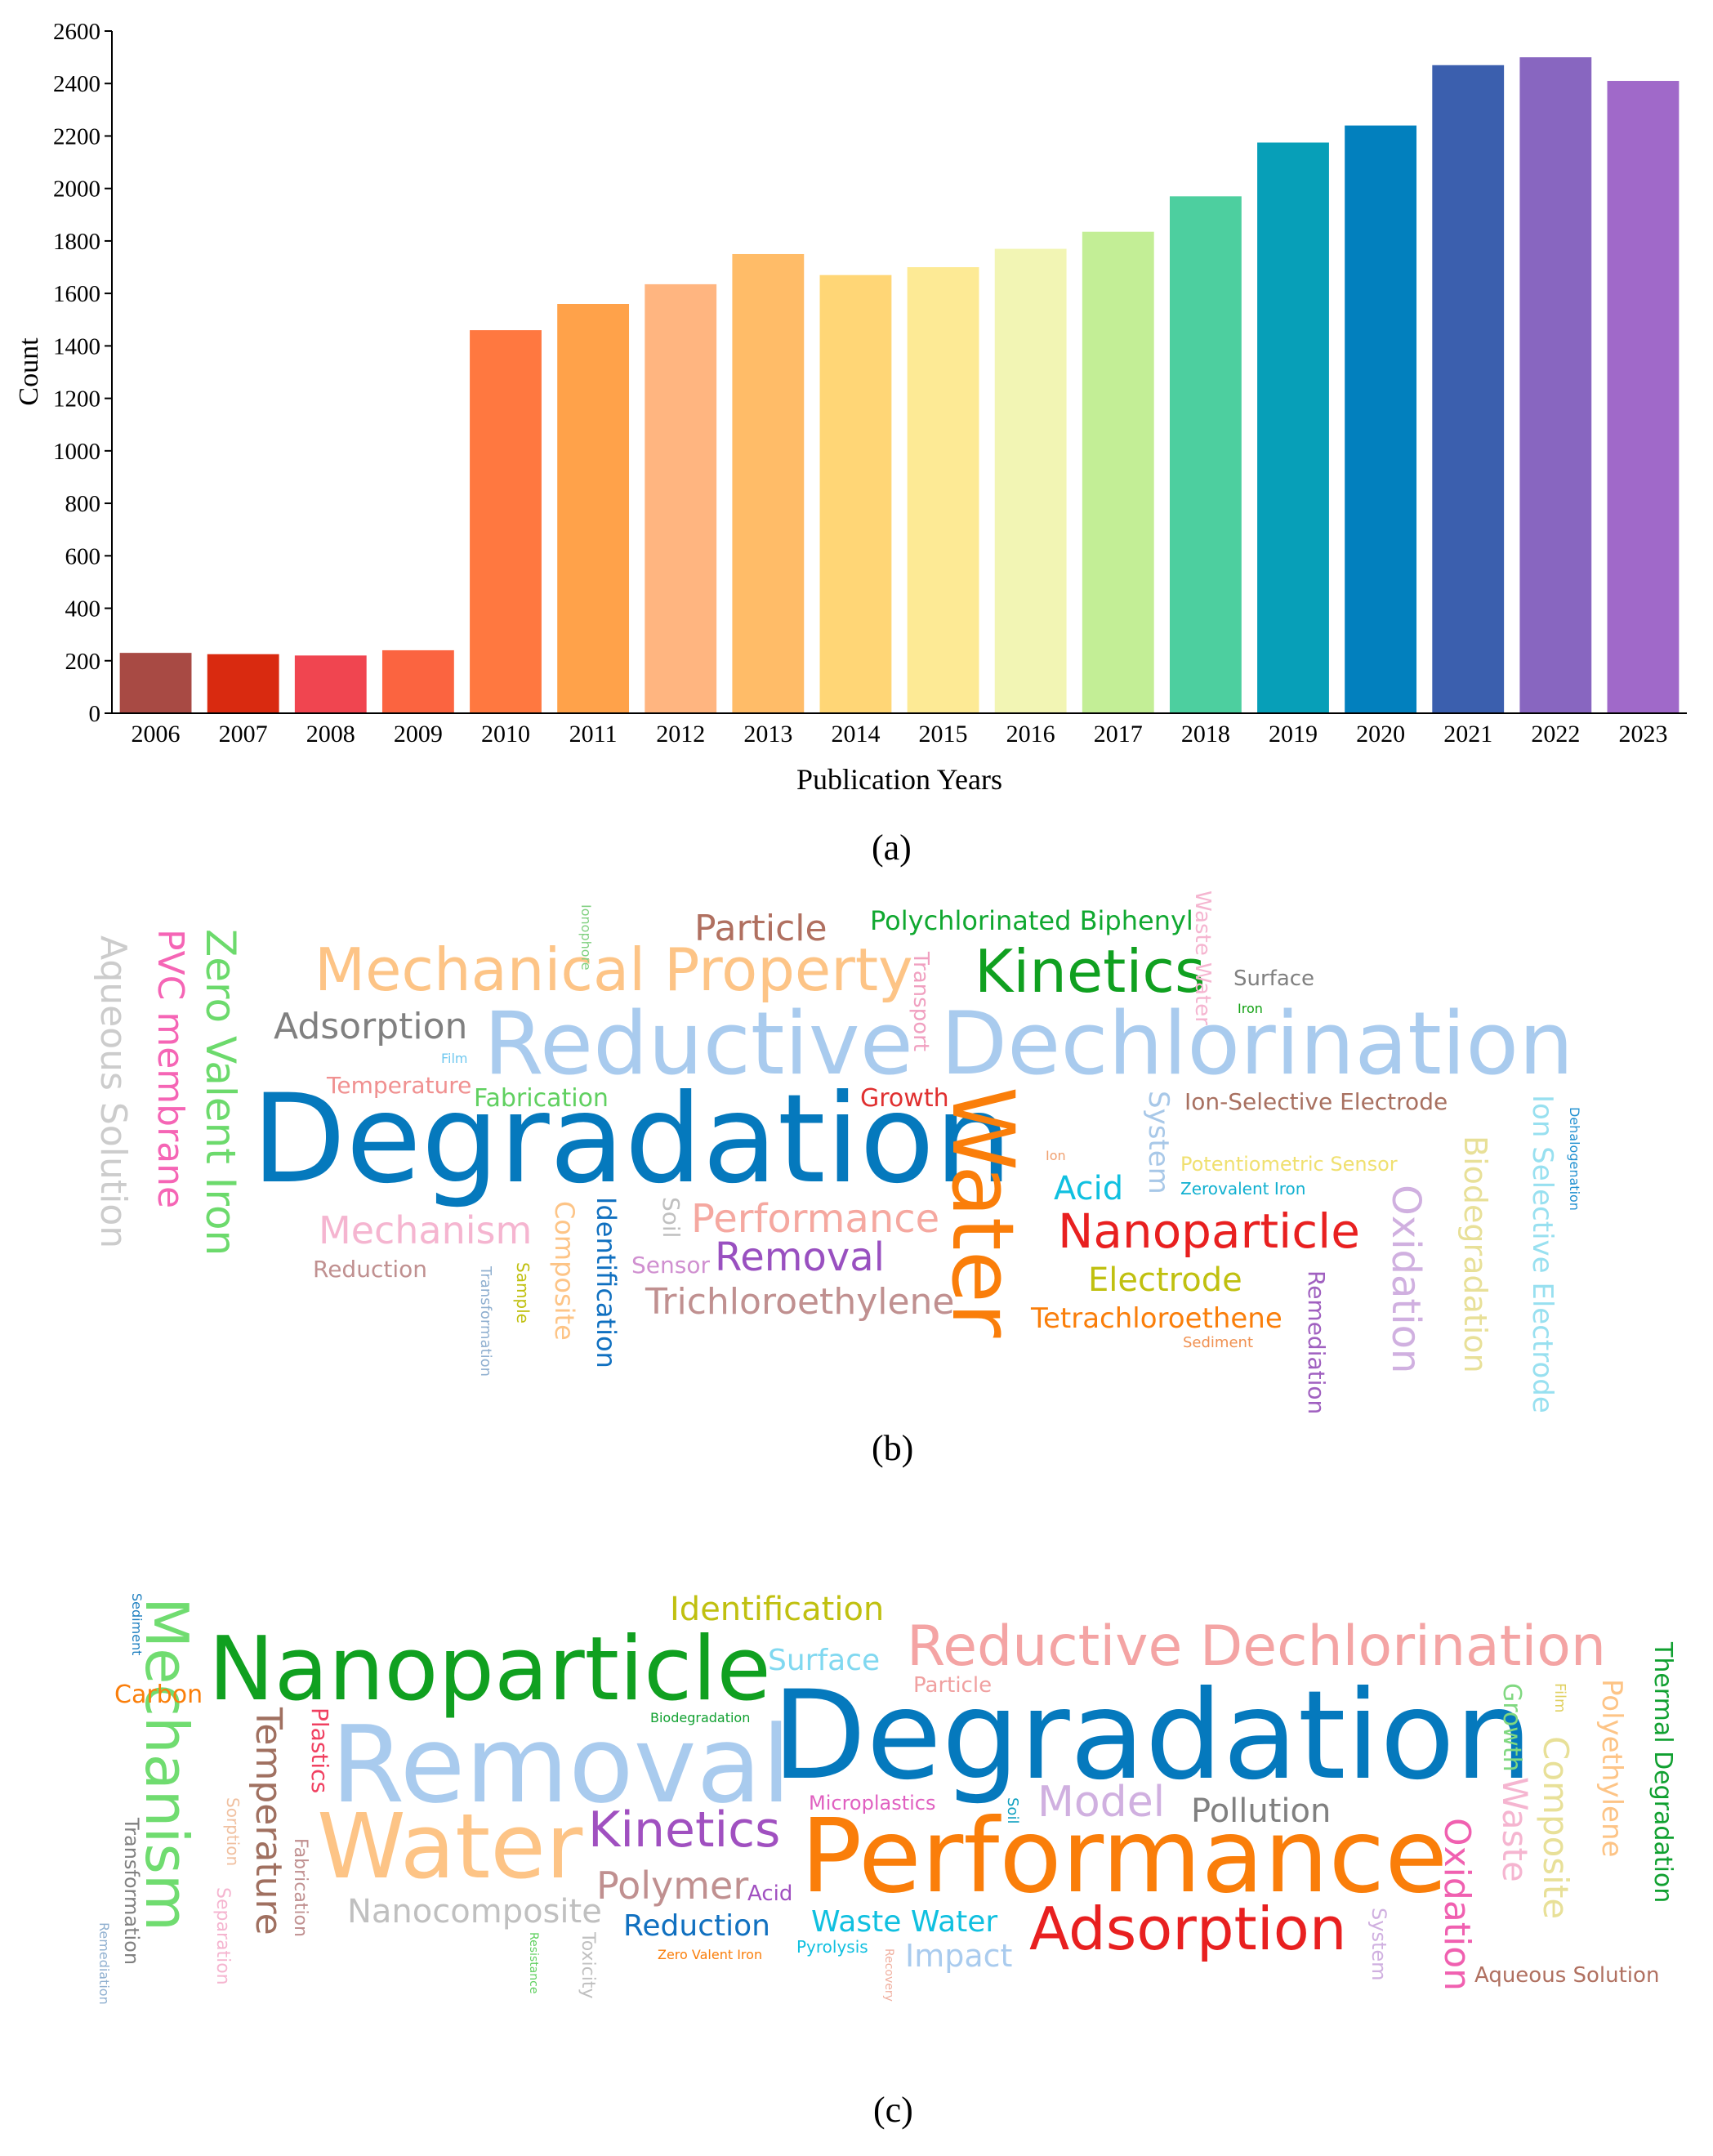 The width and height of the screenshot is (1713, 2156). What do you see at coordinates (1209, 1231) in the screenshot?
I see `cloud-b-word-nanoparticle: Nanoparticle` at bounding box center [1209, 1231].